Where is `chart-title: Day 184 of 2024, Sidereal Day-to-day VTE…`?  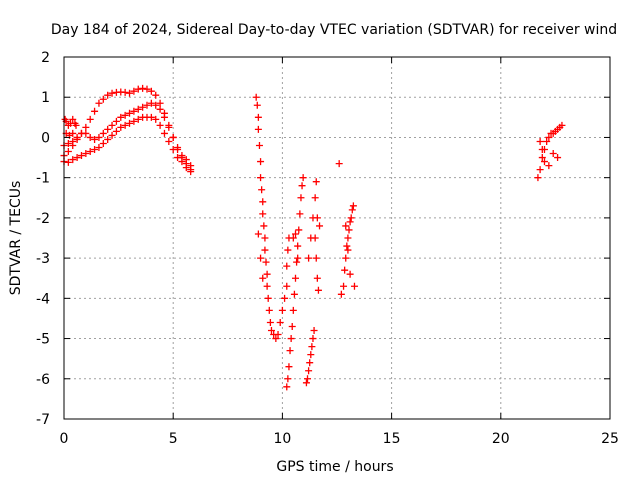 chart-title: Day 184 of 2024, Sidereal Day-to-day VTE… is located at coordinates (334, 30).